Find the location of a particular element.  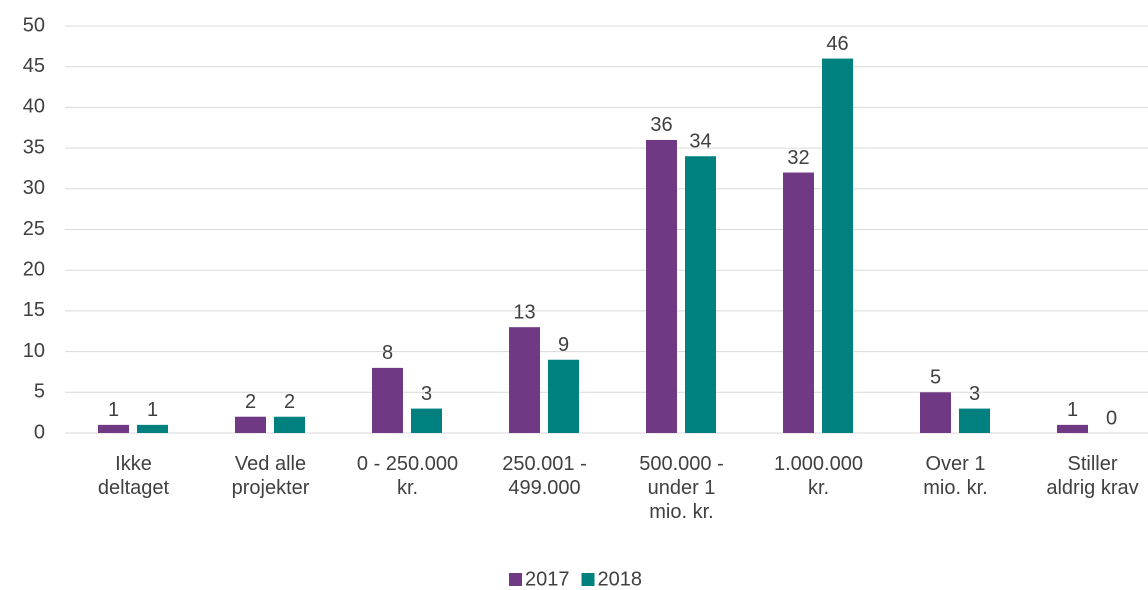

data-label: 32 is located at coordinates (798, 158).